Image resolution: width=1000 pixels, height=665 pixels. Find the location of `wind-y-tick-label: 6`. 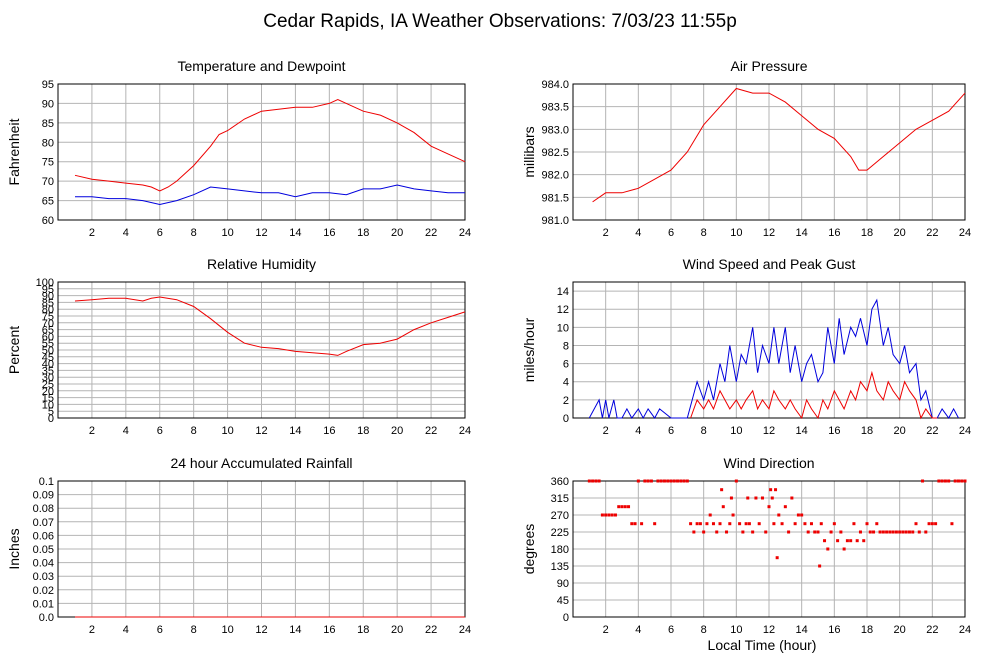

wind-y-tick-label: 6 is located at coordinates (566, 365).